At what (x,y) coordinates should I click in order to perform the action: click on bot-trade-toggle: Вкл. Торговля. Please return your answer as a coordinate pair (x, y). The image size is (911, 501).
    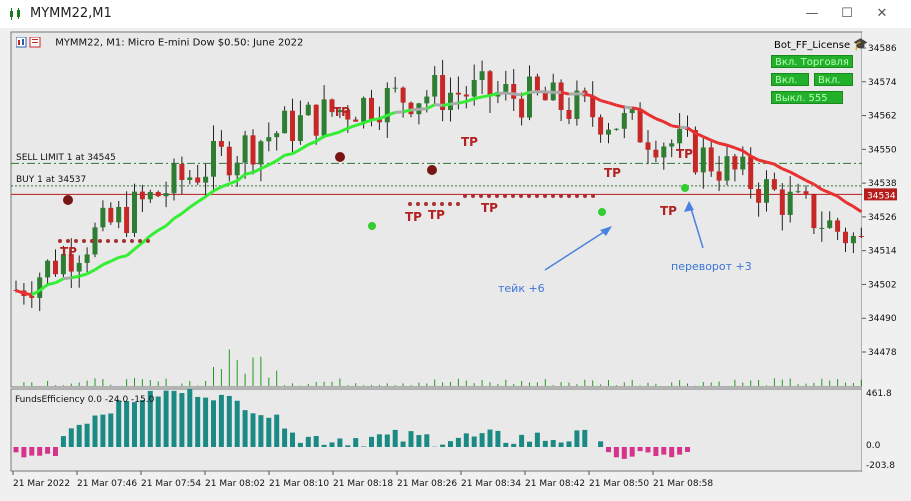
    Looking at the image, I should click on (812, 61).